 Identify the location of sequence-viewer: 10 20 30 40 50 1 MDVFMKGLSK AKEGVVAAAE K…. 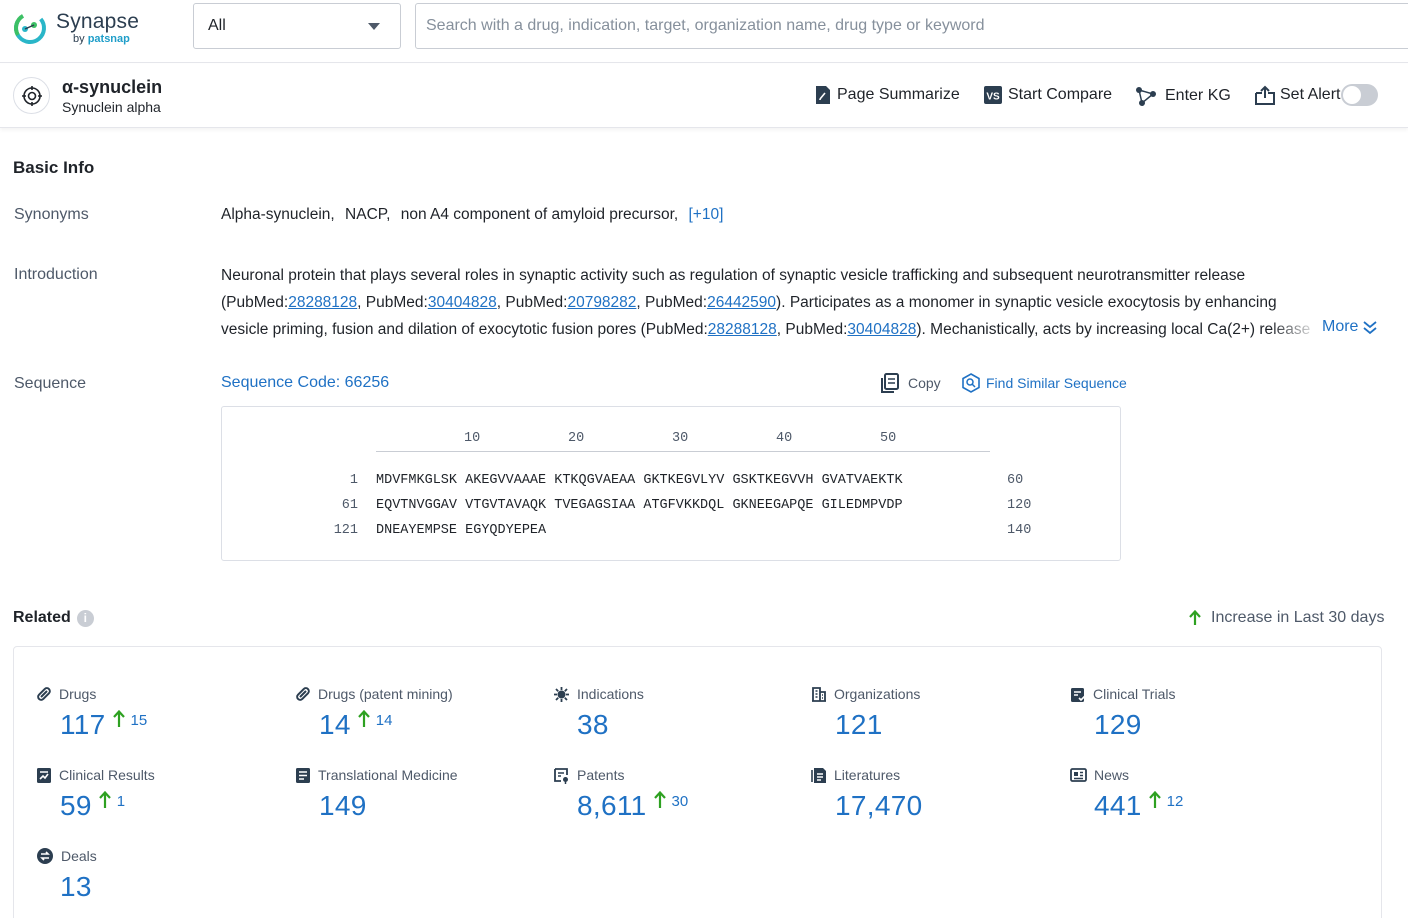
(671, 483).